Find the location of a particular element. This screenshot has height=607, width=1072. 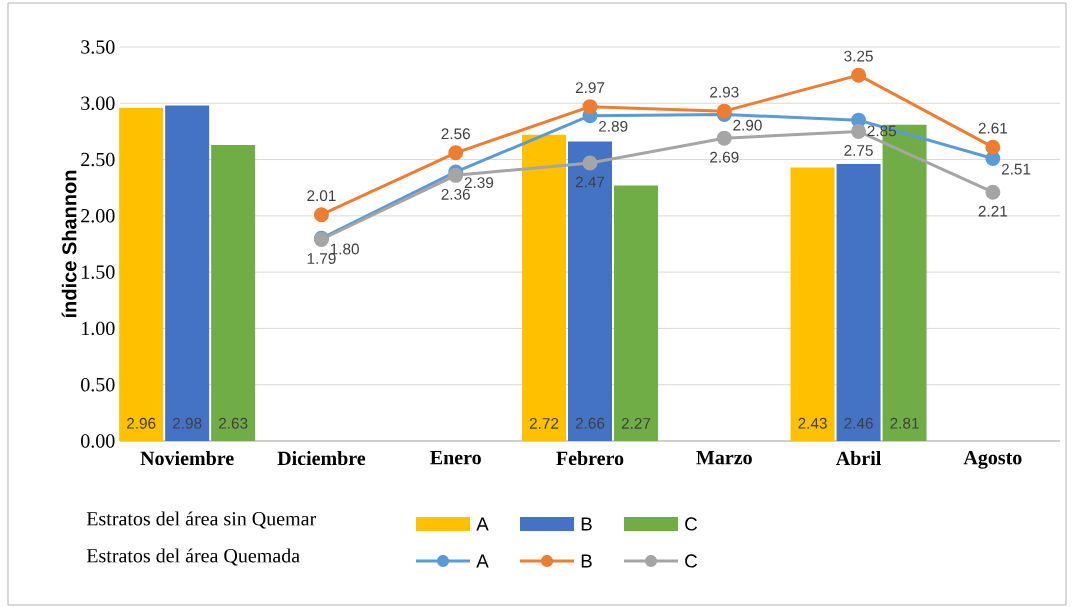

y-axis-title: índice Shannon is located at coordinates (69, 244).